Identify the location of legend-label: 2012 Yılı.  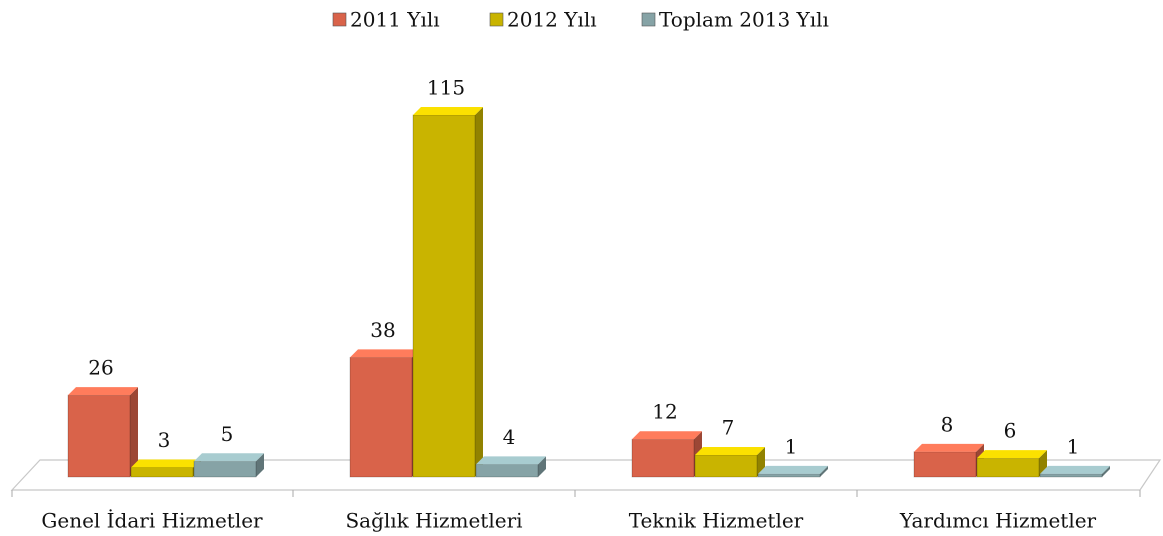
(552, 20).